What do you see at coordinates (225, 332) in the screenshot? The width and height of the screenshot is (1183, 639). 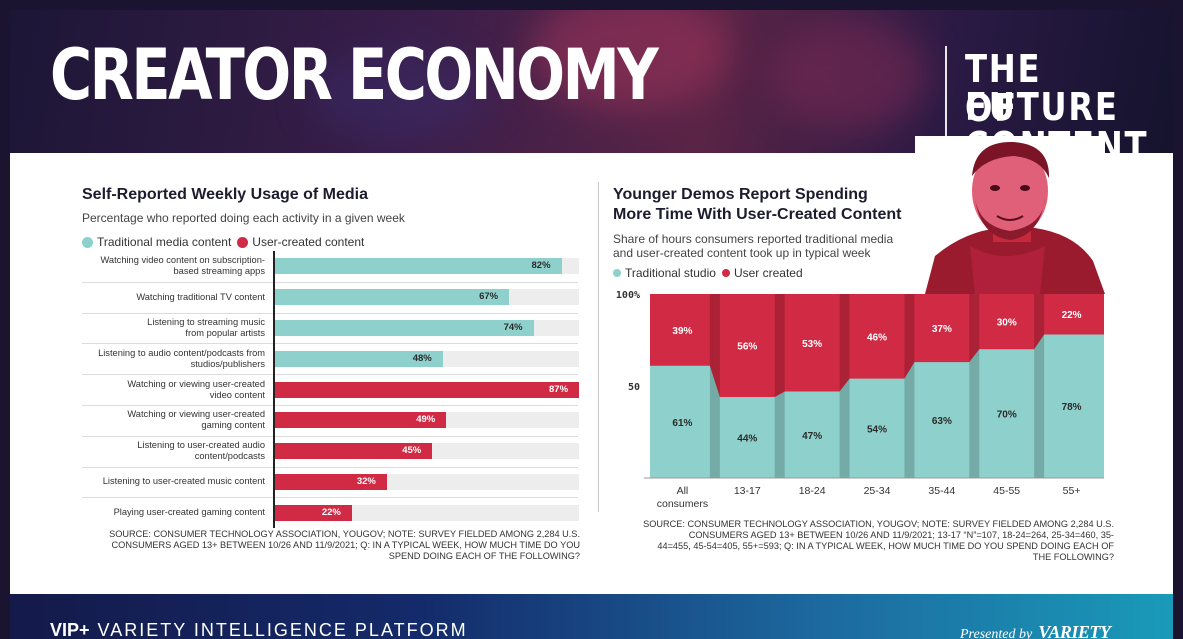 I see `bar-row-label-line: from popular artists` at bounding box center [225, 332].